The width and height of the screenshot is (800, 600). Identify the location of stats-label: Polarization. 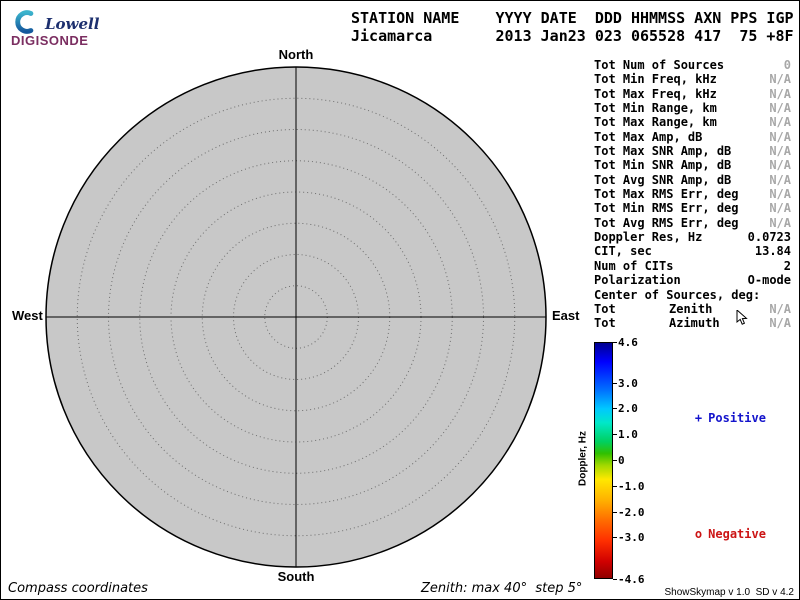
(637, 280).